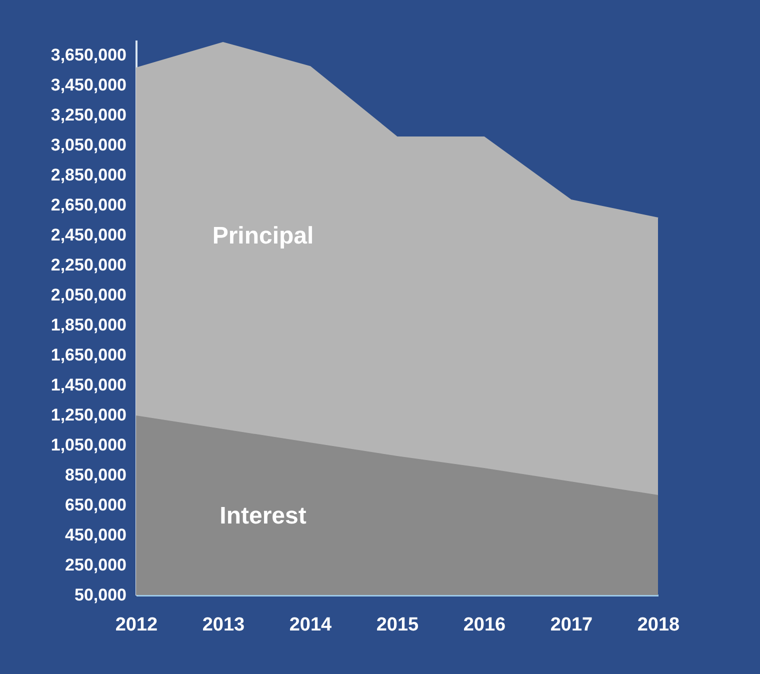  I want to click on x-tick-label: 2012, so click(136, 625).